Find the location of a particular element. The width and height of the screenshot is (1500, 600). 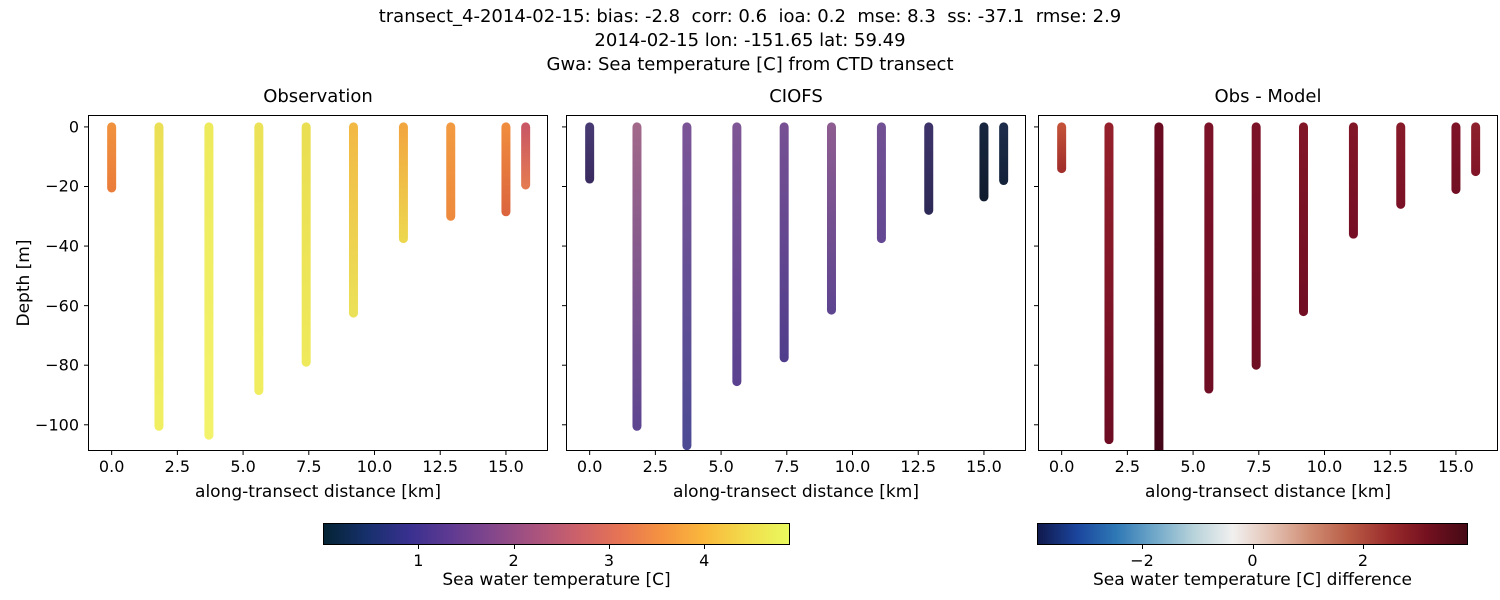

panel-obs-minus-model-title: Obs - Model is located at coordinates (1268, 96).